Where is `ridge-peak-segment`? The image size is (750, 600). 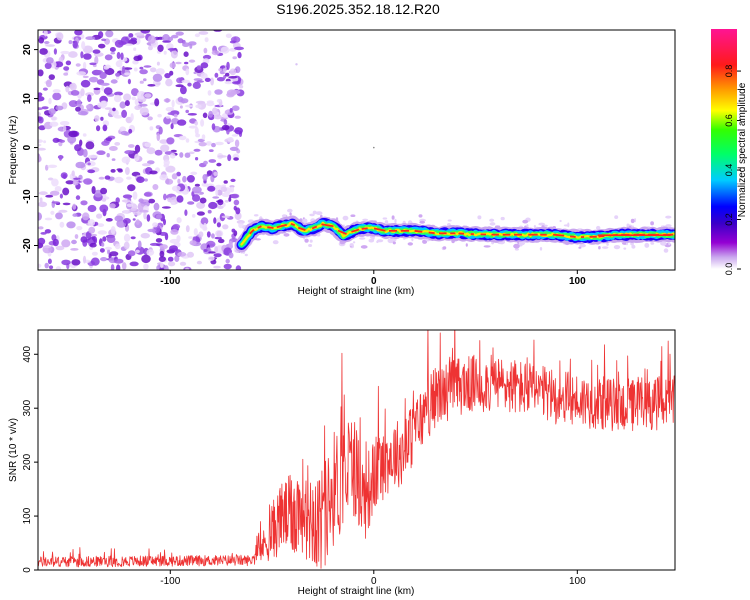
ridge-peak-segment is located at coordinates (314, 227).